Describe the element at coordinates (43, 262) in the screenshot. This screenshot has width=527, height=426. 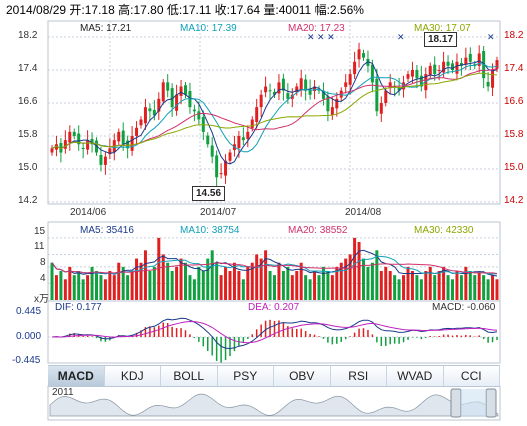
I see `vol-ytick: 8` at that location.